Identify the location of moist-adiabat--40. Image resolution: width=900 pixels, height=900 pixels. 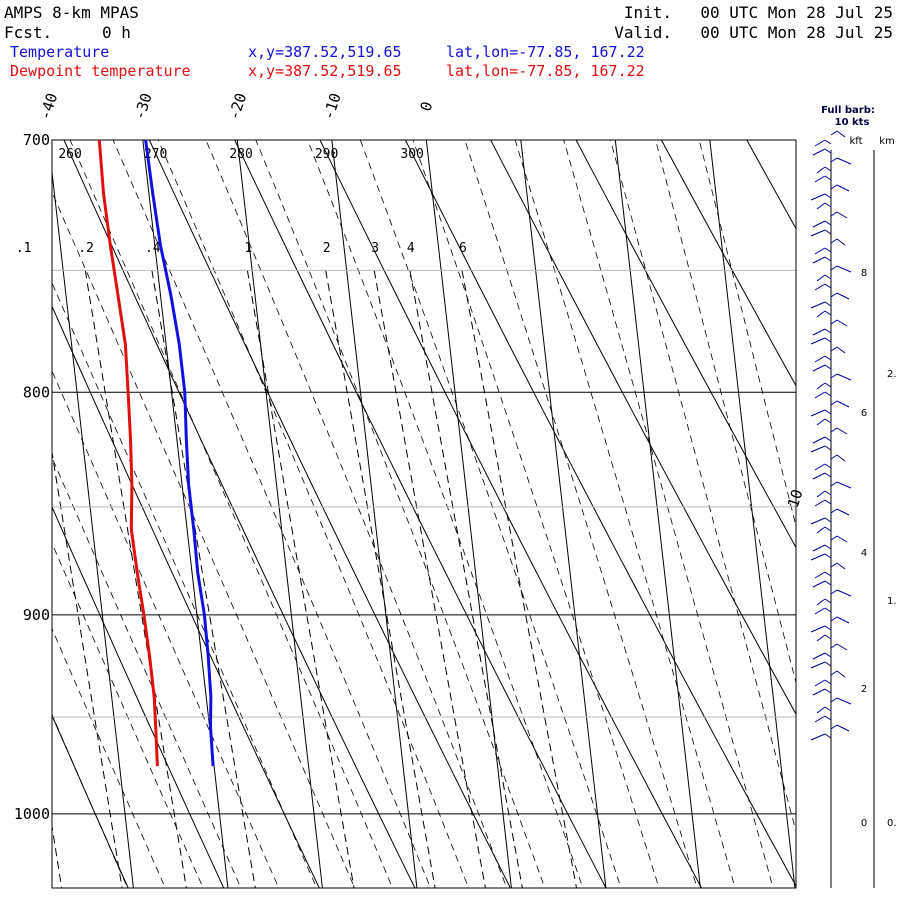
(90, 800).